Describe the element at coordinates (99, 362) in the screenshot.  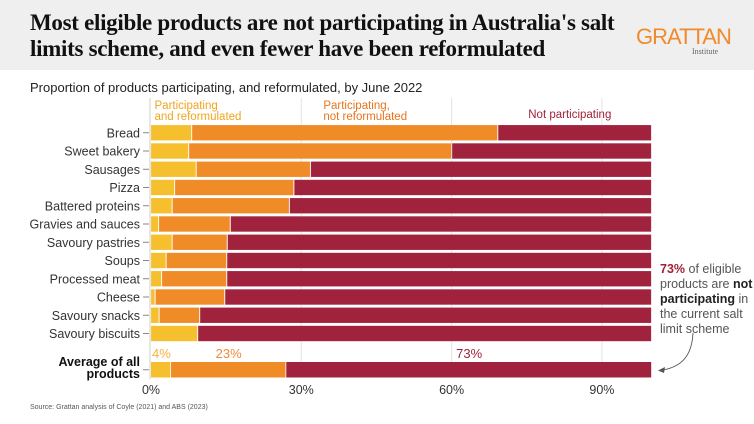
I see `average-label-line-1: Average of all` at that location.